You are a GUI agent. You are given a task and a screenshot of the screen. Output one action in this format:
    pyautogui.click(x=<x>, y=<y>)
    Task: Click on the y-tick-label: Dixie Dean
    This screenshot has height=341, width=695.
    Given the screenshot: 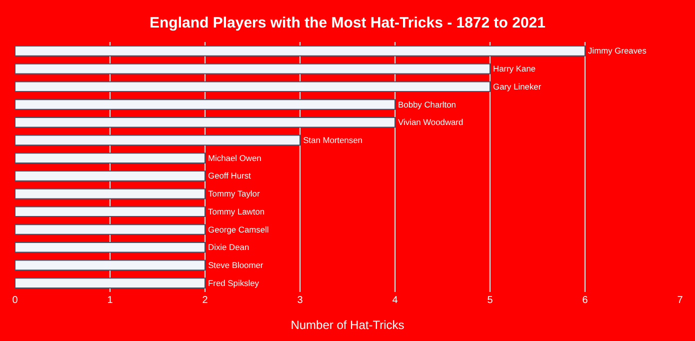 What is the action you would take?
    pyautogui.click(x=229, y=247)
    